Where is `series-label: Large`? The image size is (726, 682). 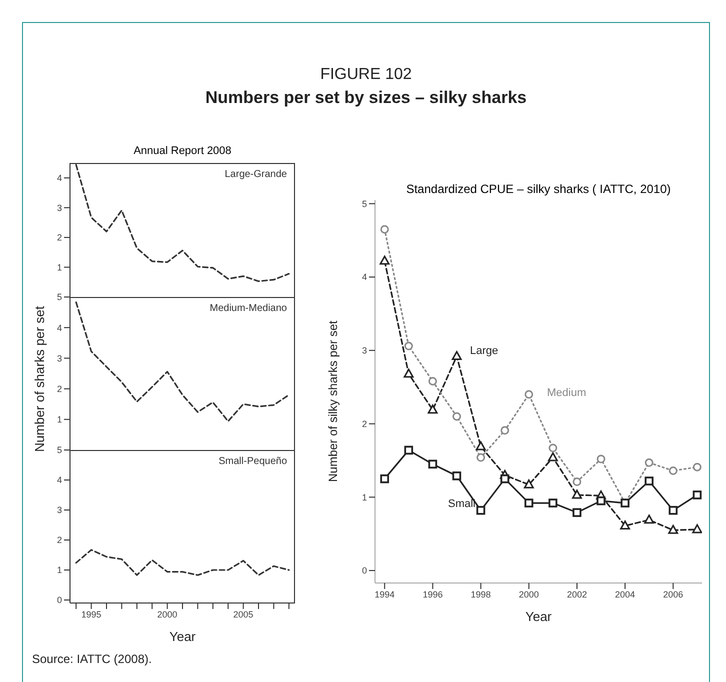
series-label: Large is located at coordinates (484, 351).